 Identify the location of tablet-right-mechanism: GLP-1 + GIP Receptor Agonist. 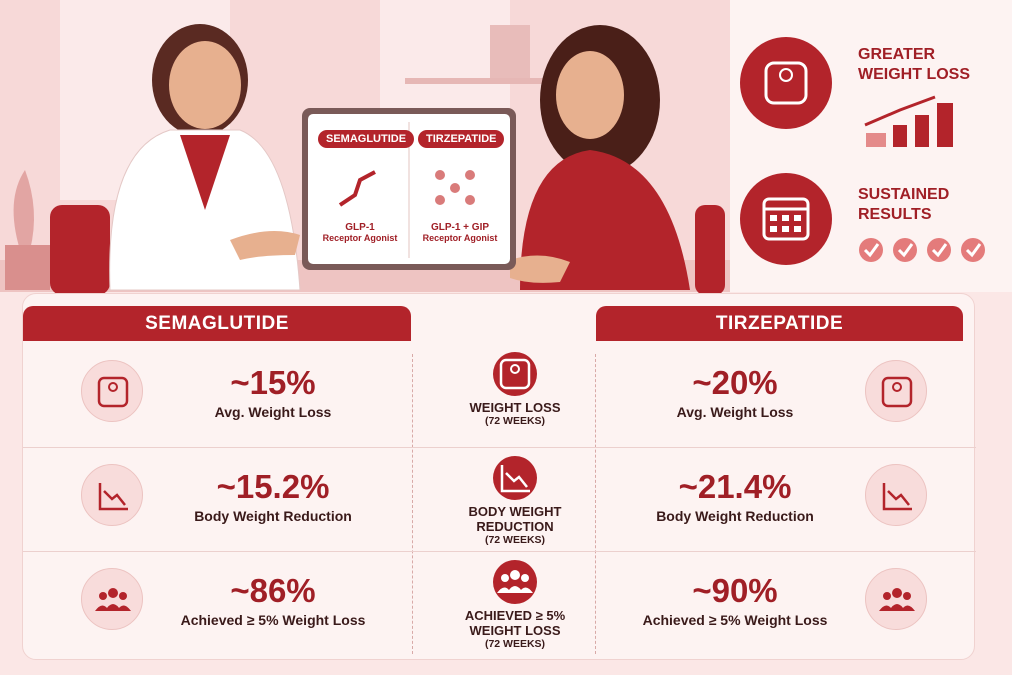
(460, 232).